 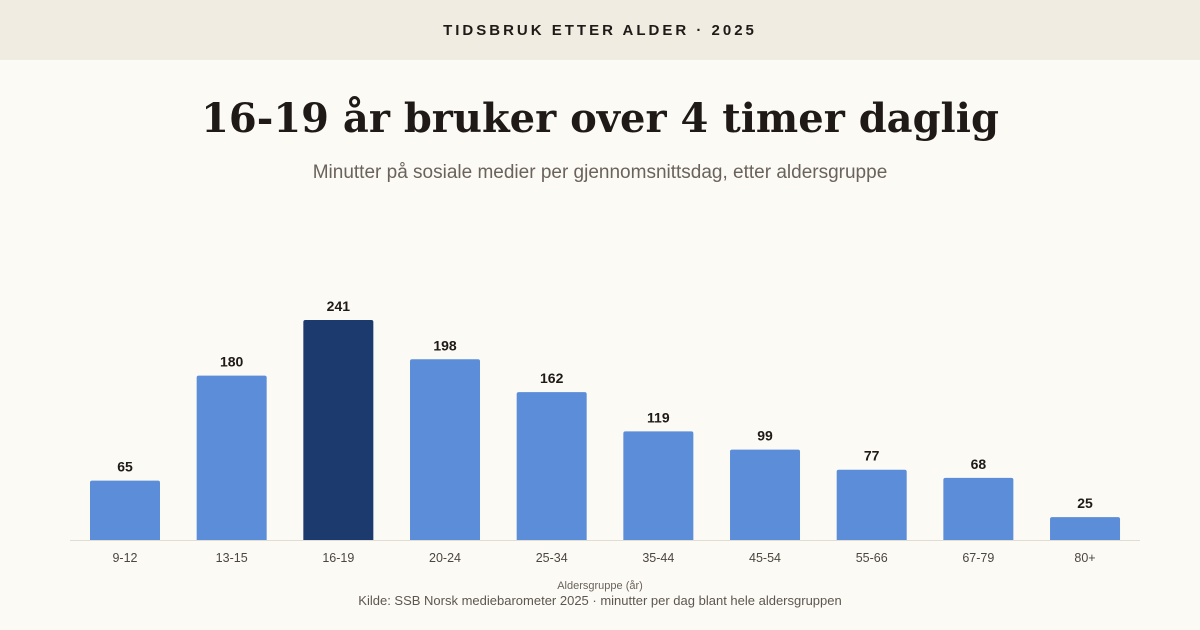 What do you see at coordinates (600, 586) in the screenshot?
I see `x-axis-title: Aldersgruppe (år)` at bounding box center [600, 586].